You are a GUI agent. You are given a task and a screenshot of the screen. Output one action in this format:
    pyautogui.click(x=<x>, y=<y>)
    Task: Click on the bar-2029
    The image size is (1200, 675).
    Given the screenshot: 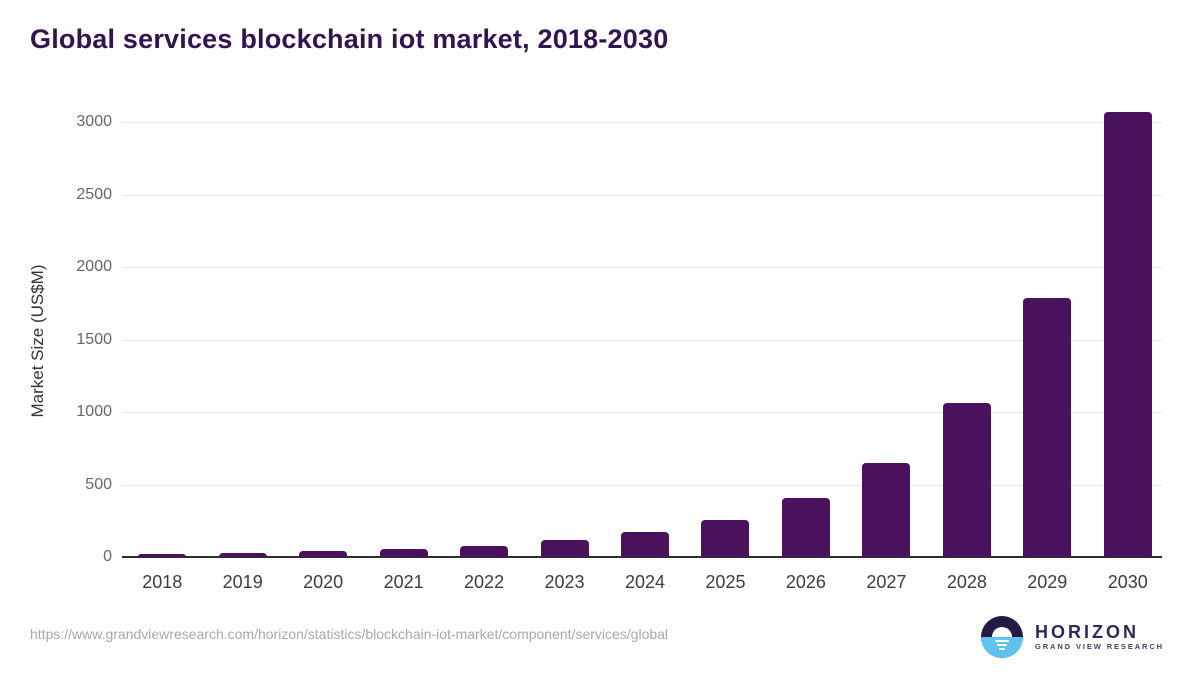 What is the action you would take?
    pyautogui.click(x=1047, y=427)
    